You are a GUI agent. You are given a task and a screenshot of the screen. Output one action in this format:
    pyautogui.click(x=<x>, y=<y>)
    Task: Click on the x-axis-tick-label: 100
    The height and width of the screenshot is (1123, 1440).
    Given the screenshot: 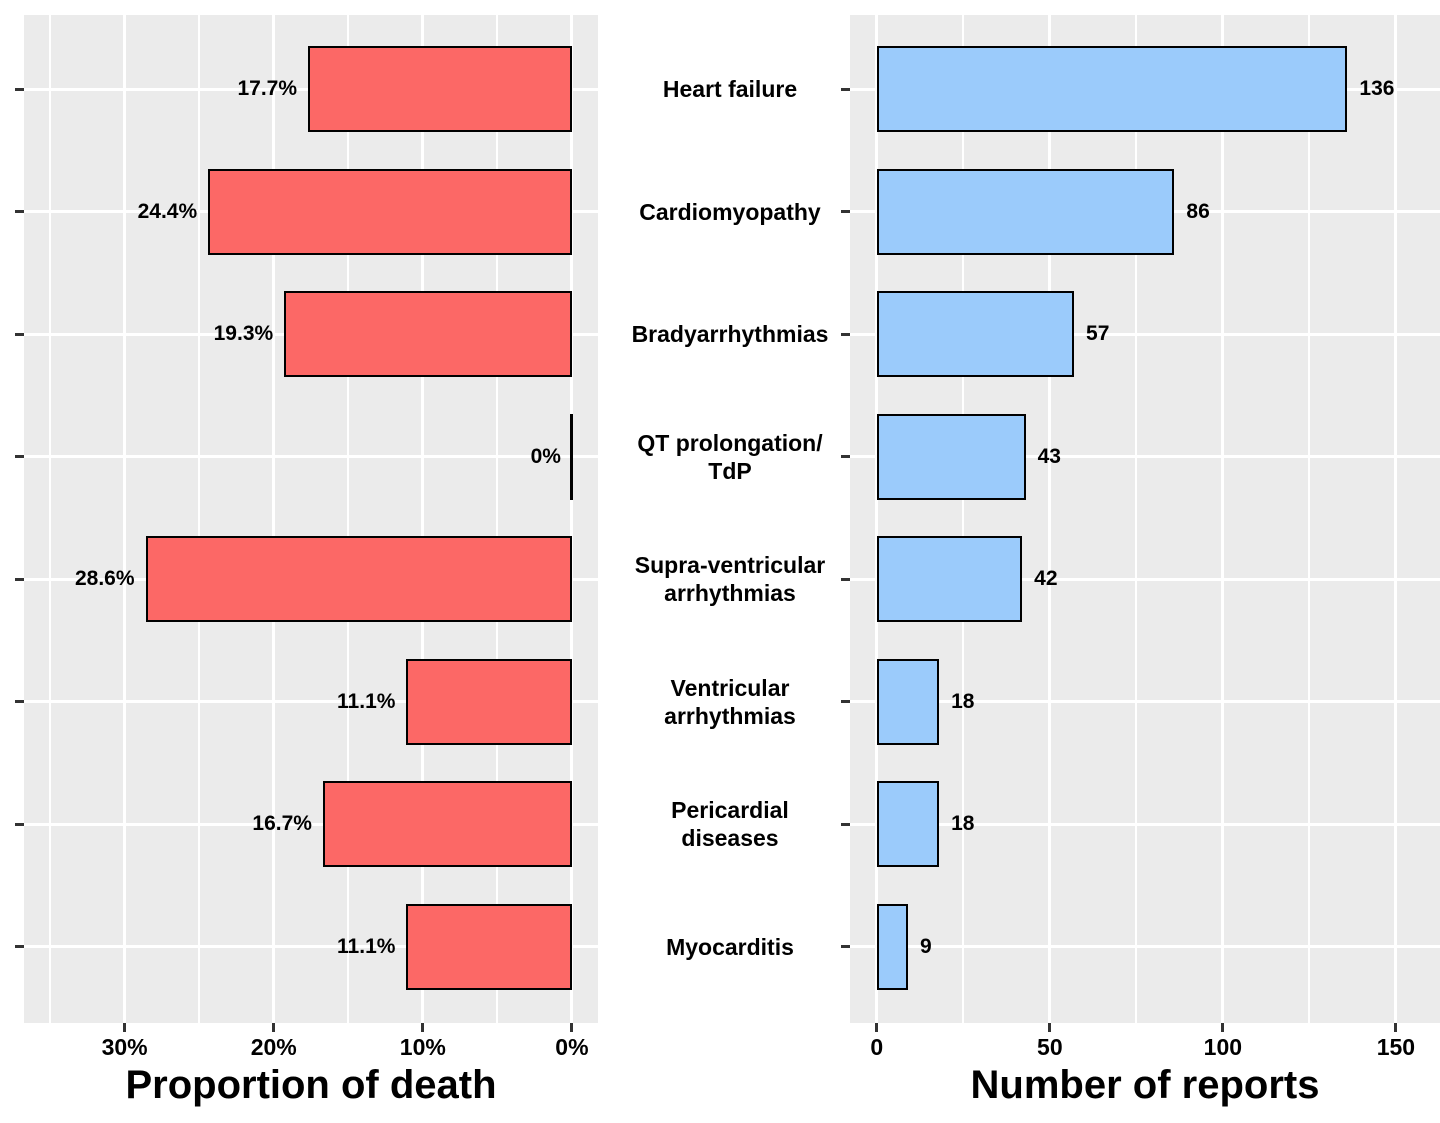 What is the action you would take?
    pyautogui.click(x=1223, y=1047)
    